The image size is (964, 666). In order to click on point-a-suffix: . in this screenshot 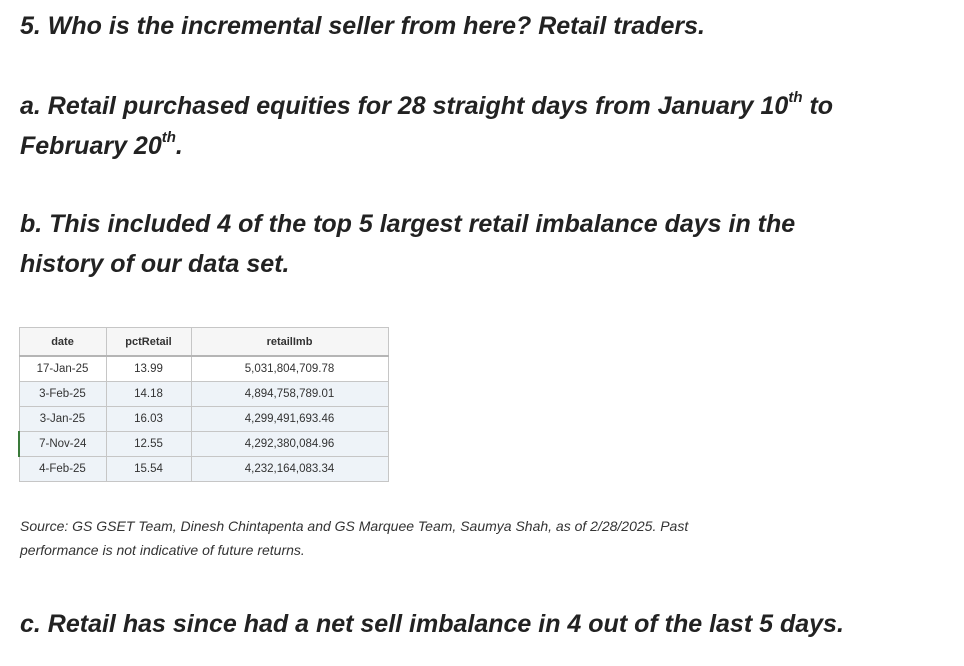, I will do `click(179, 146)`.